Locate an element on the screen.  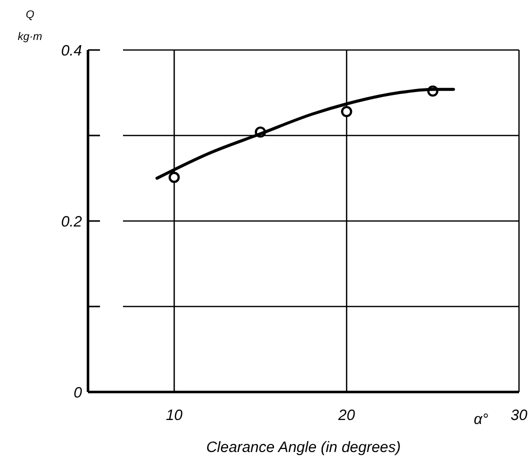
x-axis-title: Clearance Angle (in degrees) is located at coordinates (303, 447).